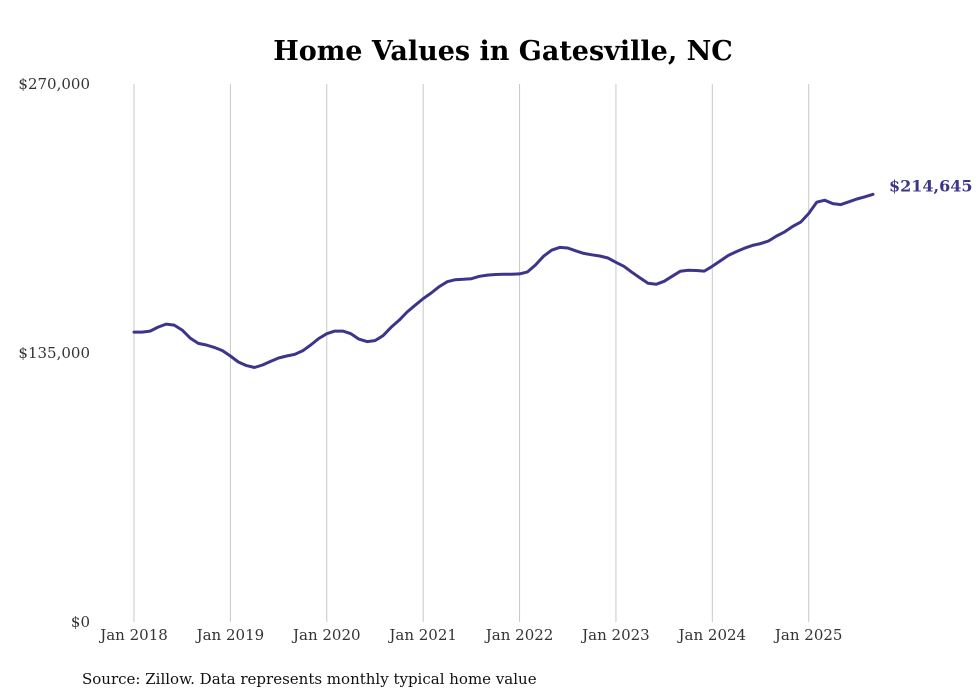 The height and width of the screenshot is (699, 980). I want to click on end-value-label: $214,645, so click(931, 185).